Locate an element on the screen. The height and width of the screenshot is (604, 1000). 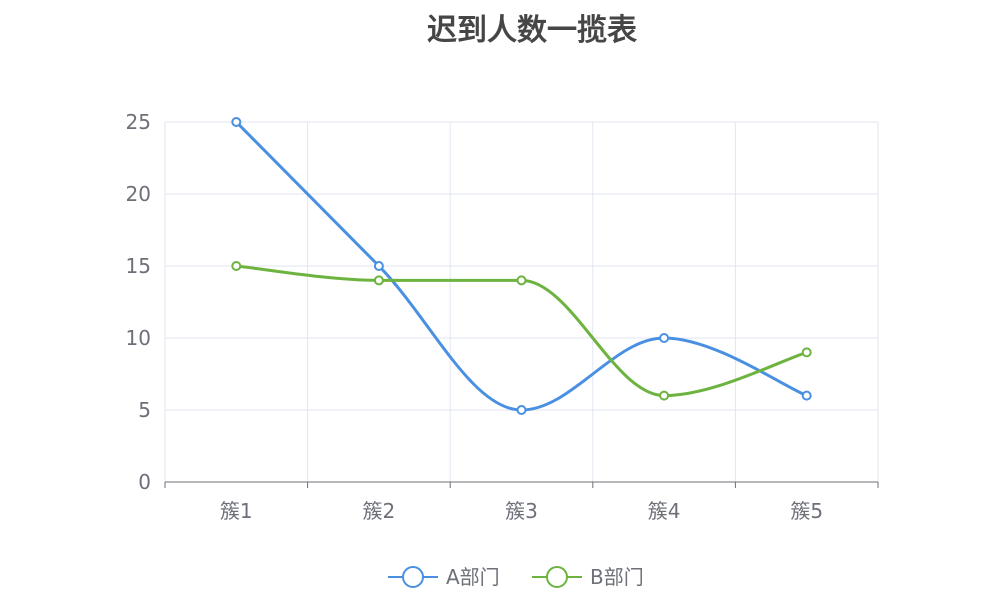
legend-item: A部门 is located at coordinates (444, 577).